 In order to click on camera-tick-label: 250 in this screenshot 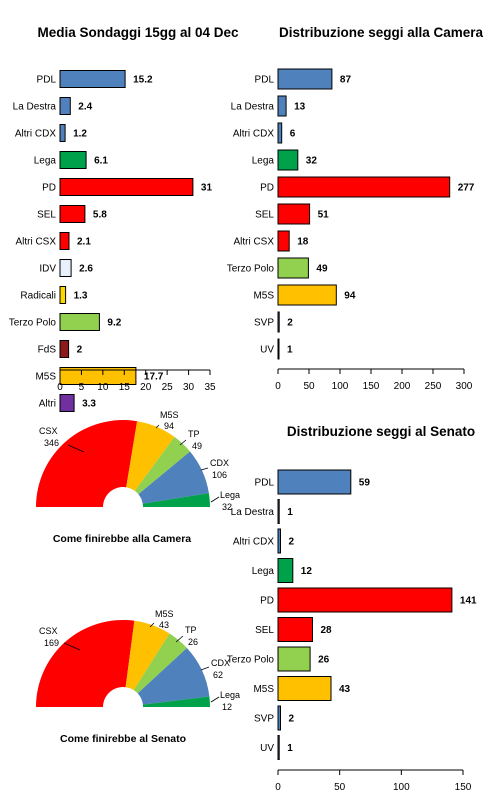, I will do `click(433, 386)`.